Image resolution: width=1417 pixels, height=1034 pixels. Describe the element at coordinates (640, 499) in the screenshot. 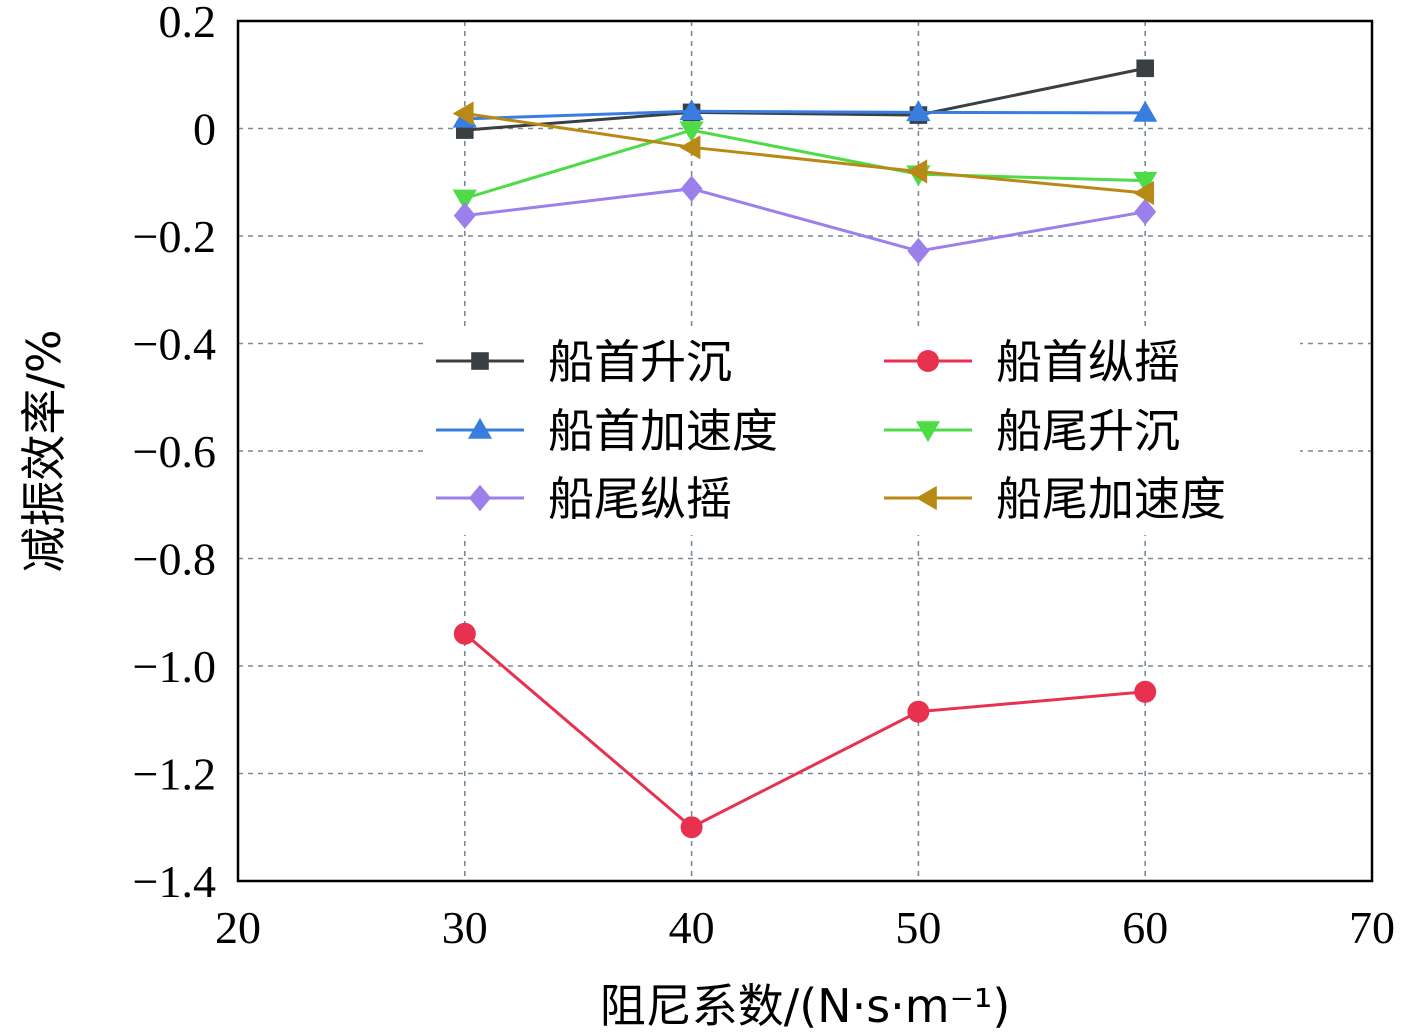

I see `legend-label: 船尾纵摇` at that location.